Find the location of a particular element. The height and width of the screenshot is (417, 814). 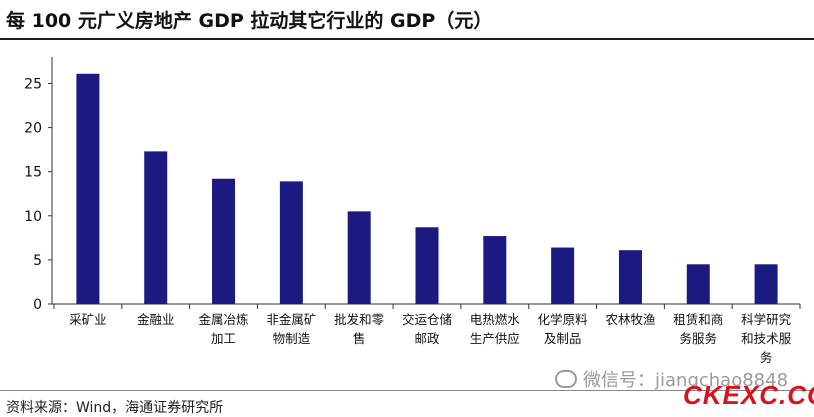

x-category-label: 非金属矿 is located at coordinates (291, 319).